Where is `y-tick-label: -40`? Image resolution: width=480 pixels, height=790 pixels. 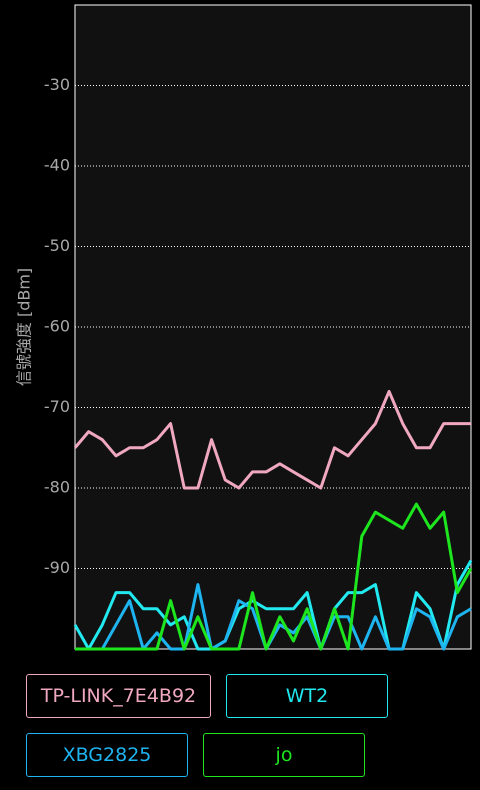
y-tick-label: -40 is located at coordinates (57, 165).